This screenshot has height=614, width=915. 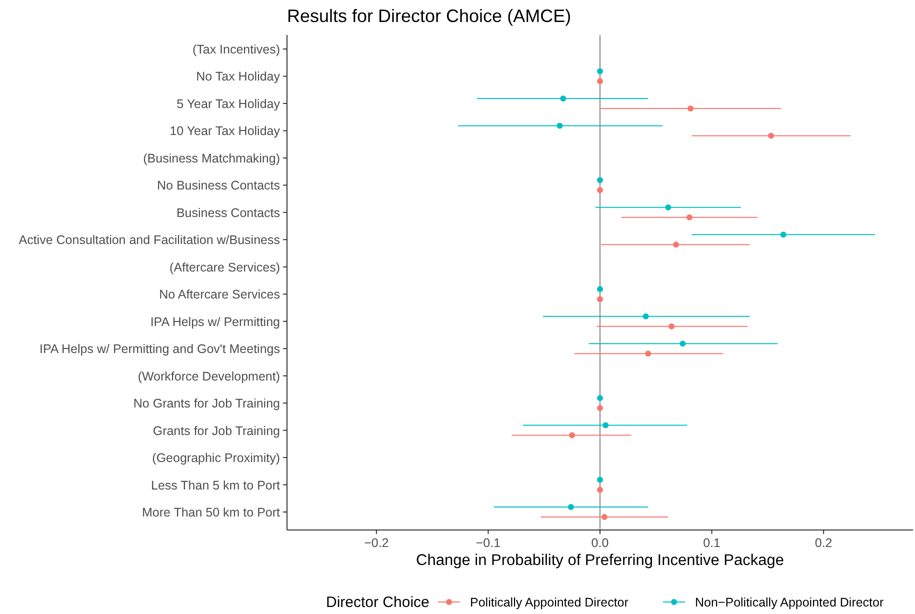 I want to click on y-tick-label: Less Than 5 km to Port, so click(x=216, y=485).